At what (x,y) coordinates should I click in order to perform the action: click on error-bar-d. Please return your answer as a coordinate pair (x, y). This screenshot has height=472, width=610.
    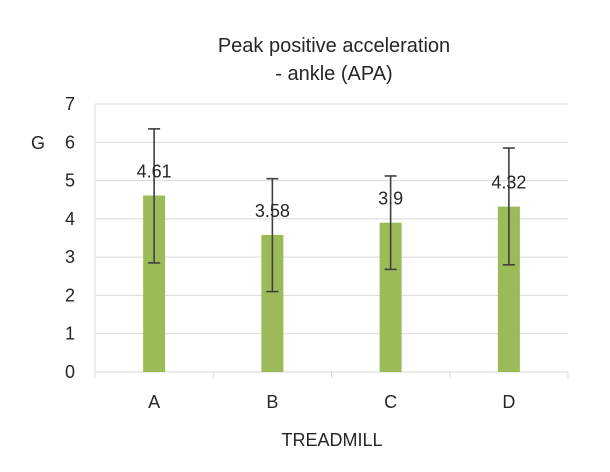
    Looking at the image, I should click on (508, 206).